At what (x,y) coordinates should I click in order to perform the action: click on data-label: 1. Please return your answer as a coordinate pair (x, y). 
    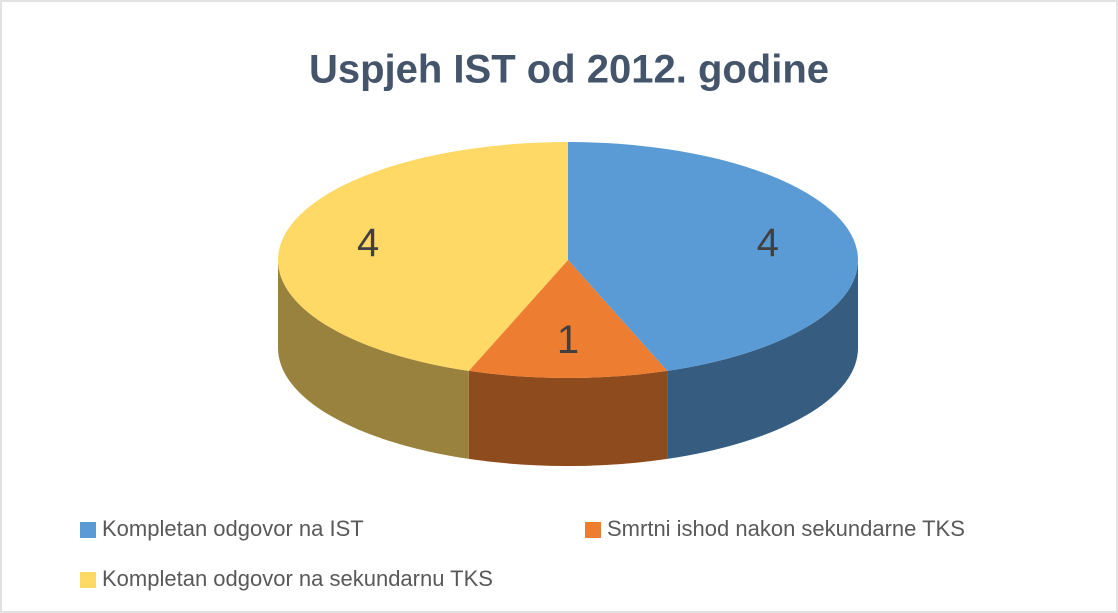
    Looking at the image, I should click on (568, 340).